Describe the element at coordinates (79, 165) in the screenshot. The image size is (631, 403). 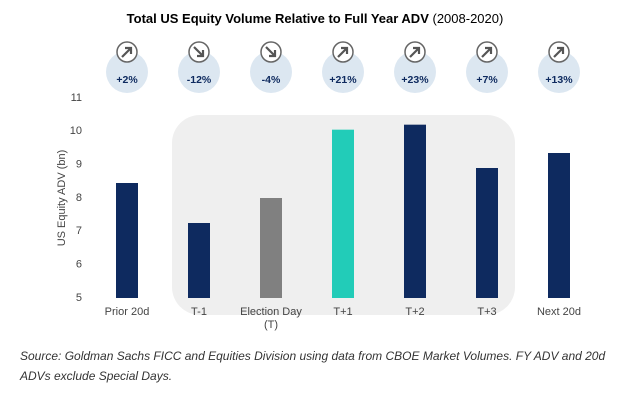
I see `y-tick-label: 9` at that location.